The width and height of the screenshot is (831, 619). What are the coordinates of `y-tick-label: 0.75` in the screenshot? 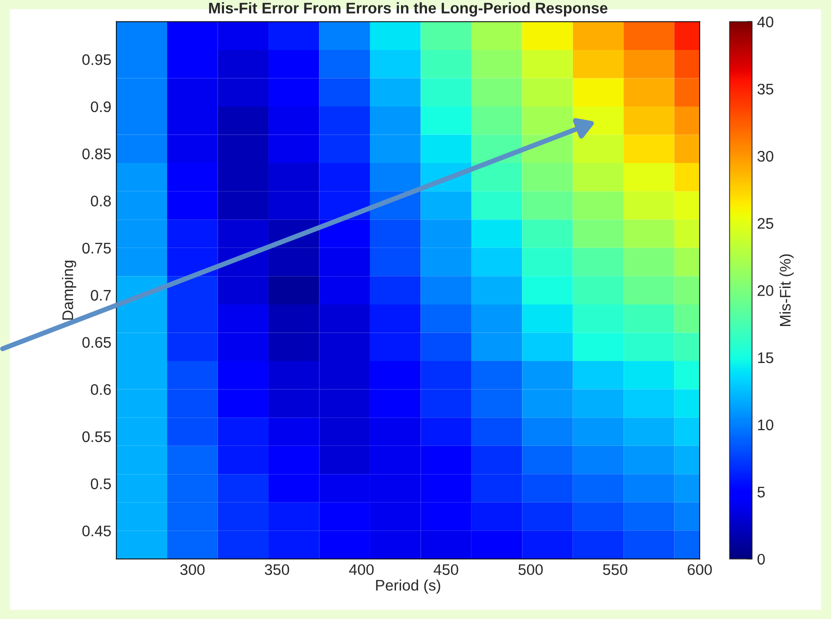 It's located at (96, 248).